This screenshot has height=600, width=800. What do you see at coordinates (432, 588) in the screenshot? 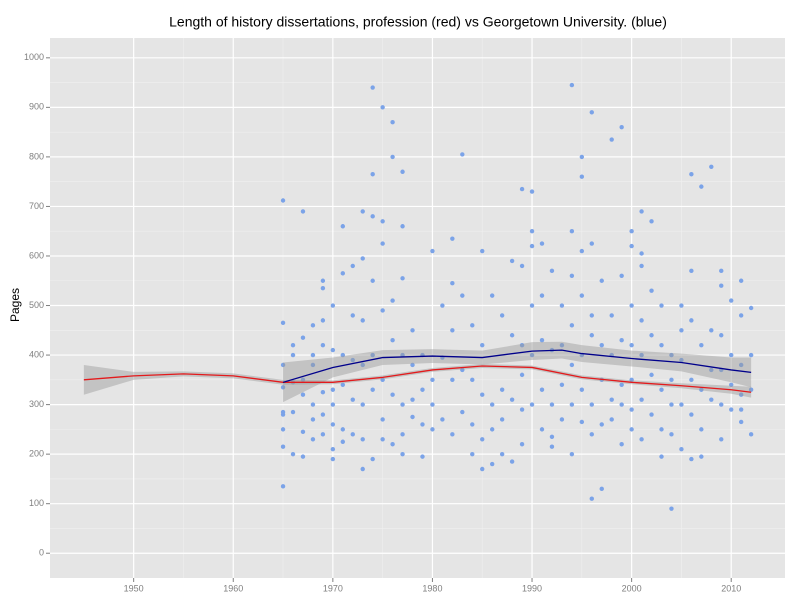
I see `x-tick-label: 1980` at bounding box center [432, 588].